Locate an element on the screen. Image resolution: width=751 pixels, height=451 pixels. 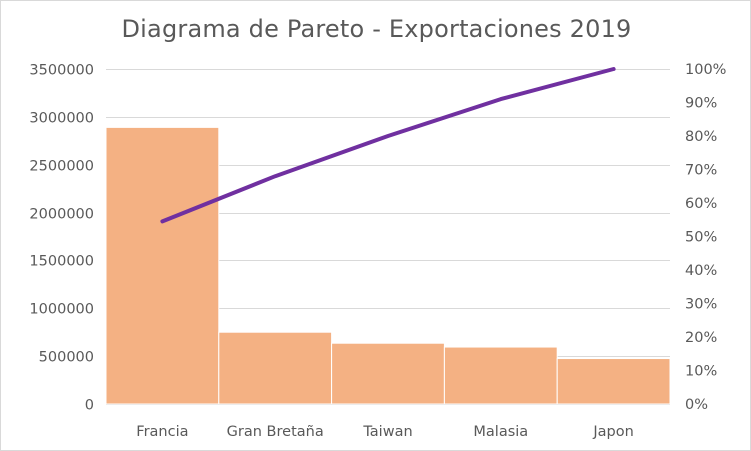
left-axis-tick-label: 0 is located at coordinates (89, 406).